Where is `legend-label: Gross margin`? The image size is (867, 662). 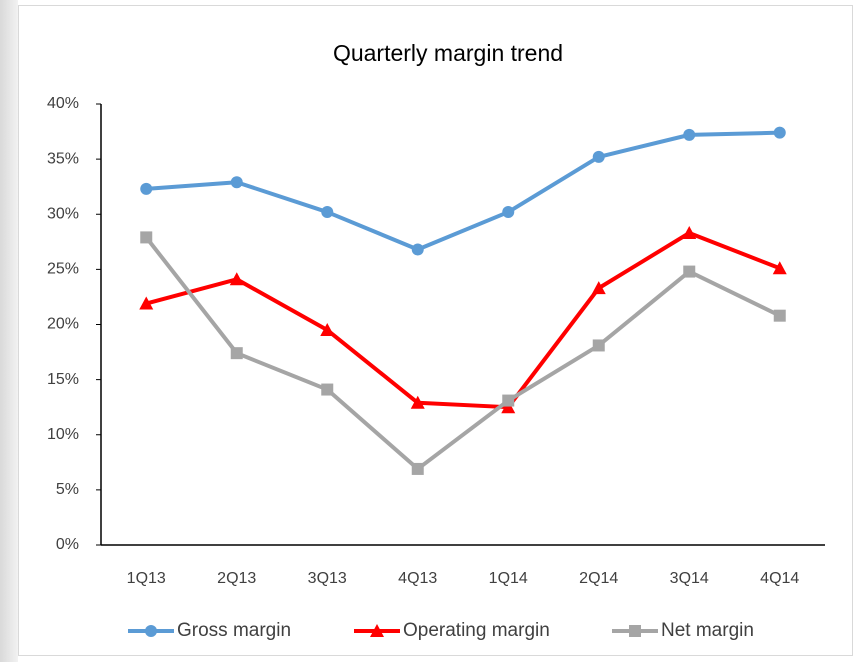 legend-label: Gross margin is located at coordinates (234, 630).